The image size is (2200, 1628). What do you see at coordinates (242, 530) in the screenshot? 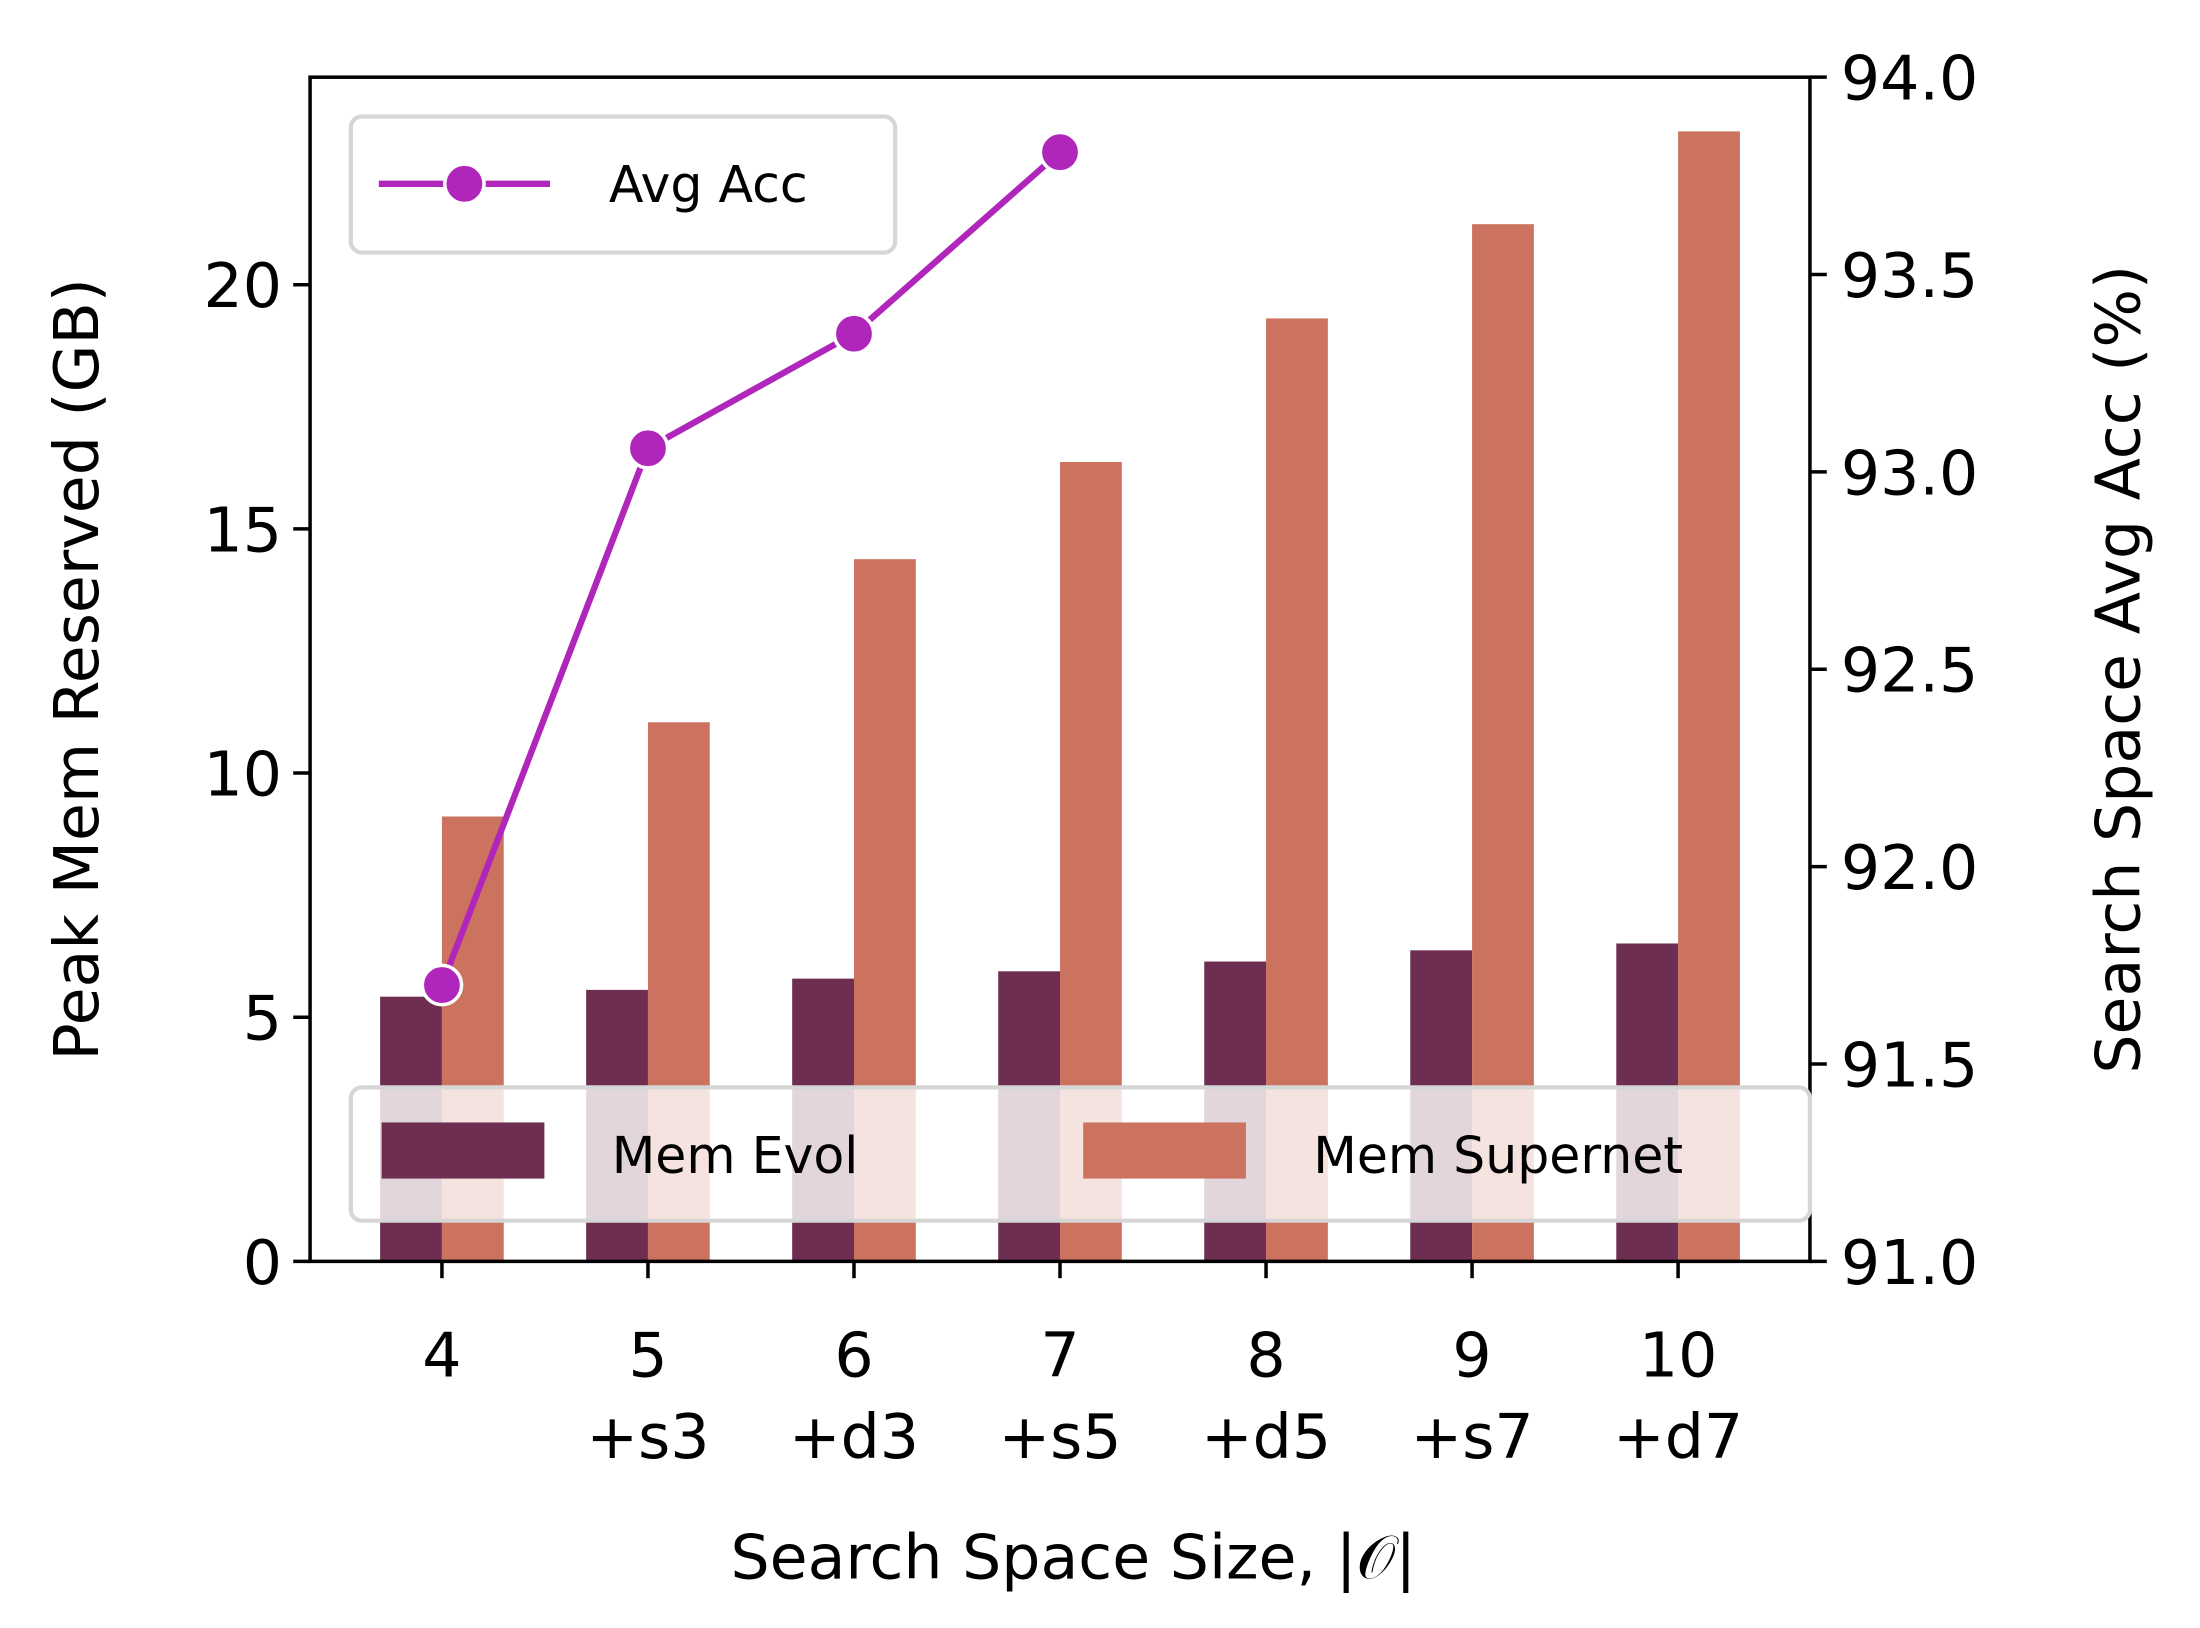
I see `y-tick-label: 15` at bounding box center [242, 530].